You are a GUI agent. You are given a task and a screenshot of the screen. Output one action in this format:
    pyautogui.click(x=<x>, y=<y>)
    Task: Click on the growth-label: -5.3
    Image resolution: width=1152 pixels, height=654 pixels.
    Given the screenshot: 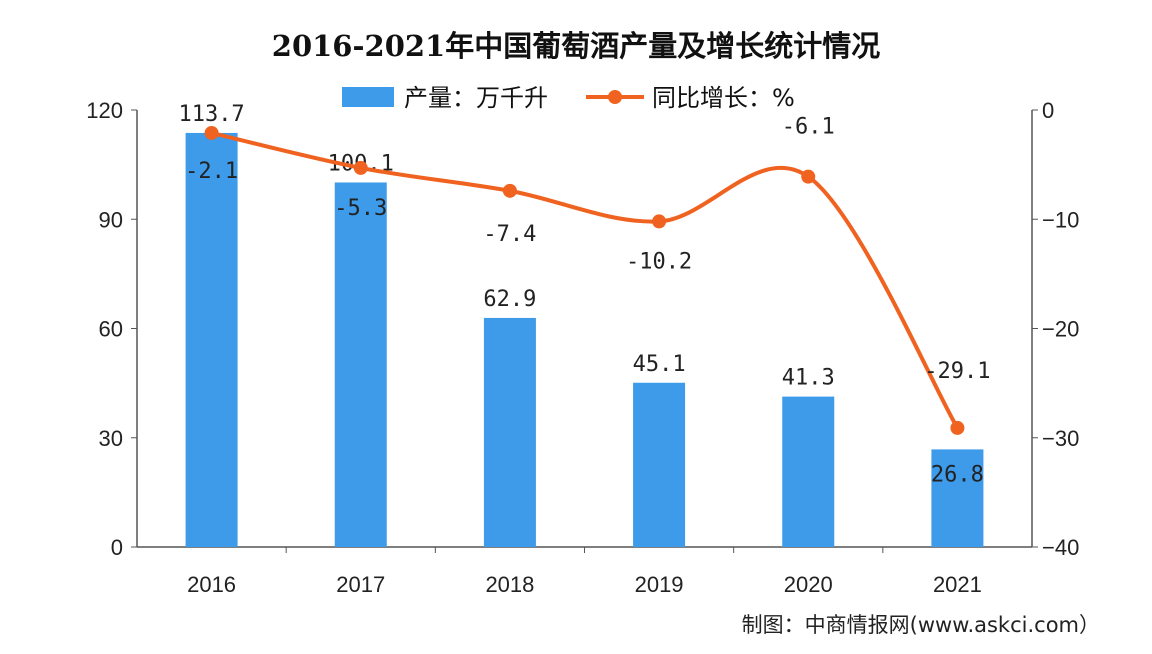 What is the action you would take?
    pyautogui.click(x=360, y=208)
    